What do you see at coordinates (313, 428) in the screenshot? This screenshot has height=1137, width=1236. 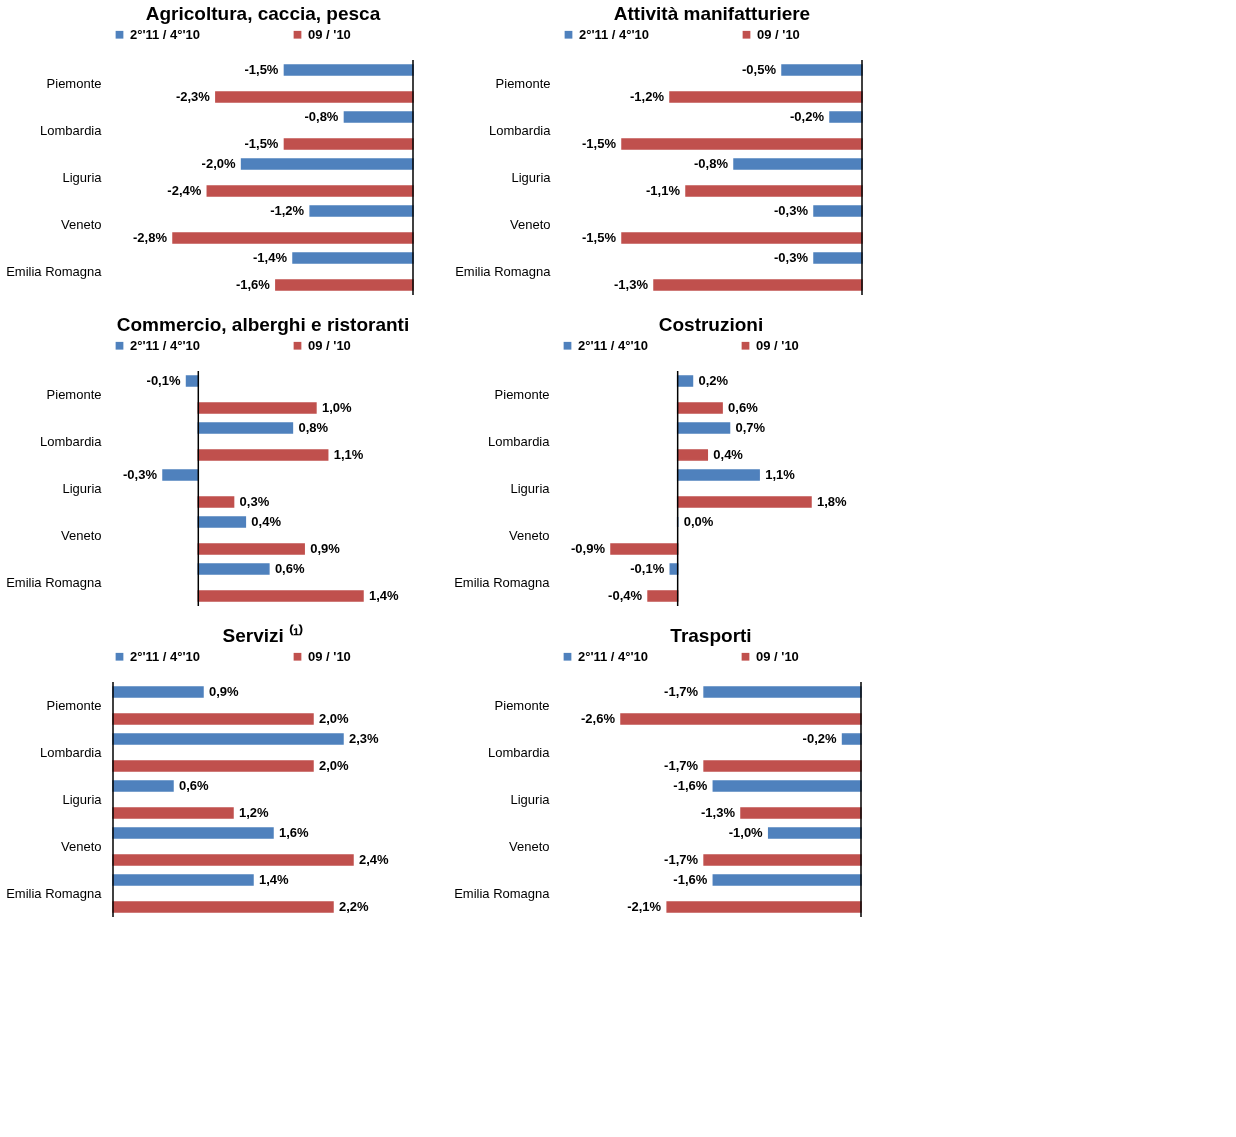 I see `data-label: 0,8%` at bounding box center [313, 428].